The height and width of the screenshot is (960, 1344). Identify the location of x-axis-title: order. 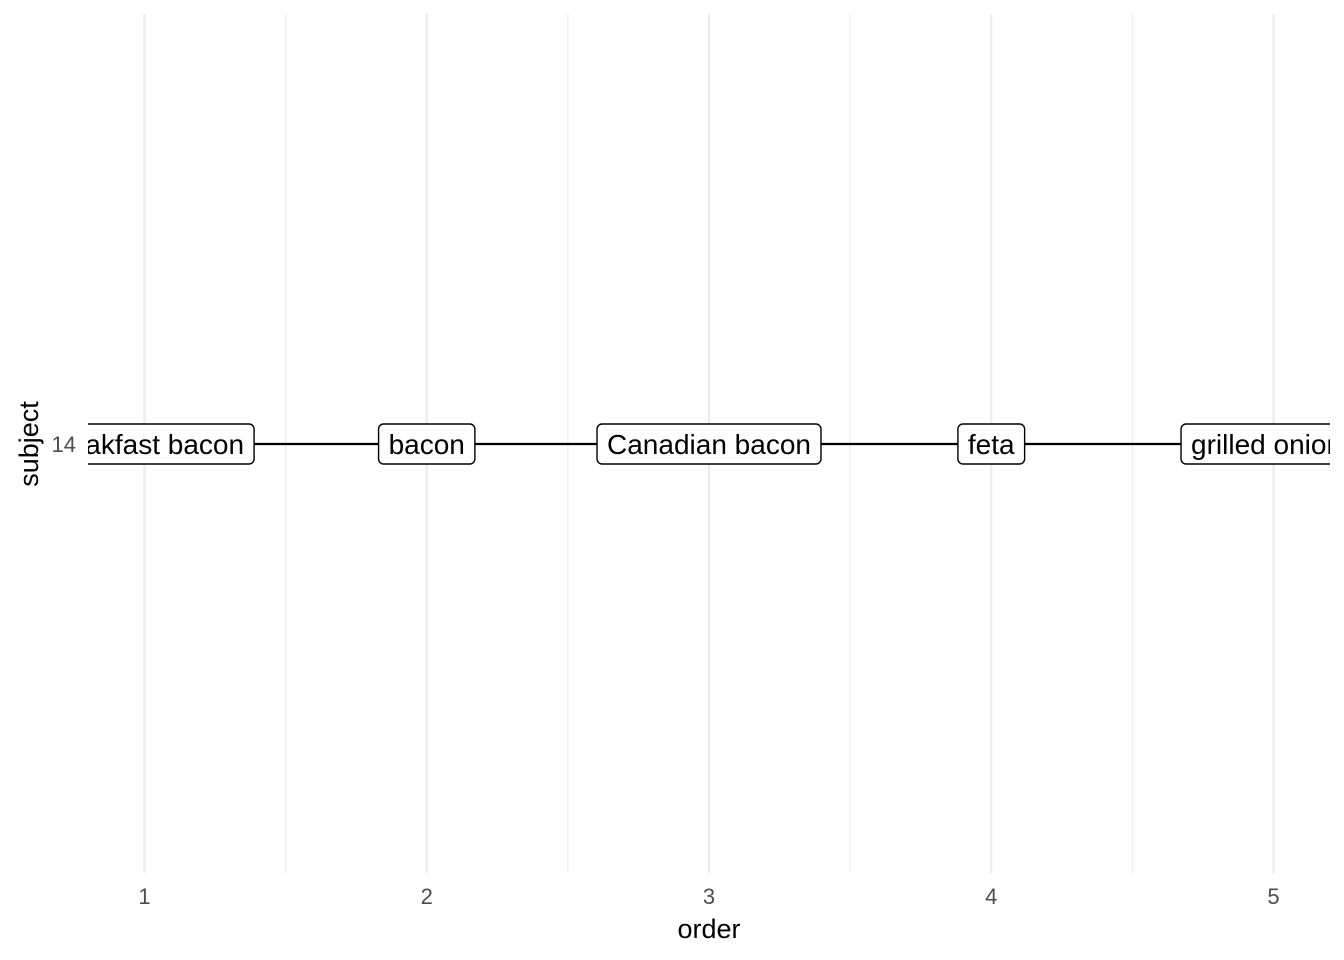
(708, 929).